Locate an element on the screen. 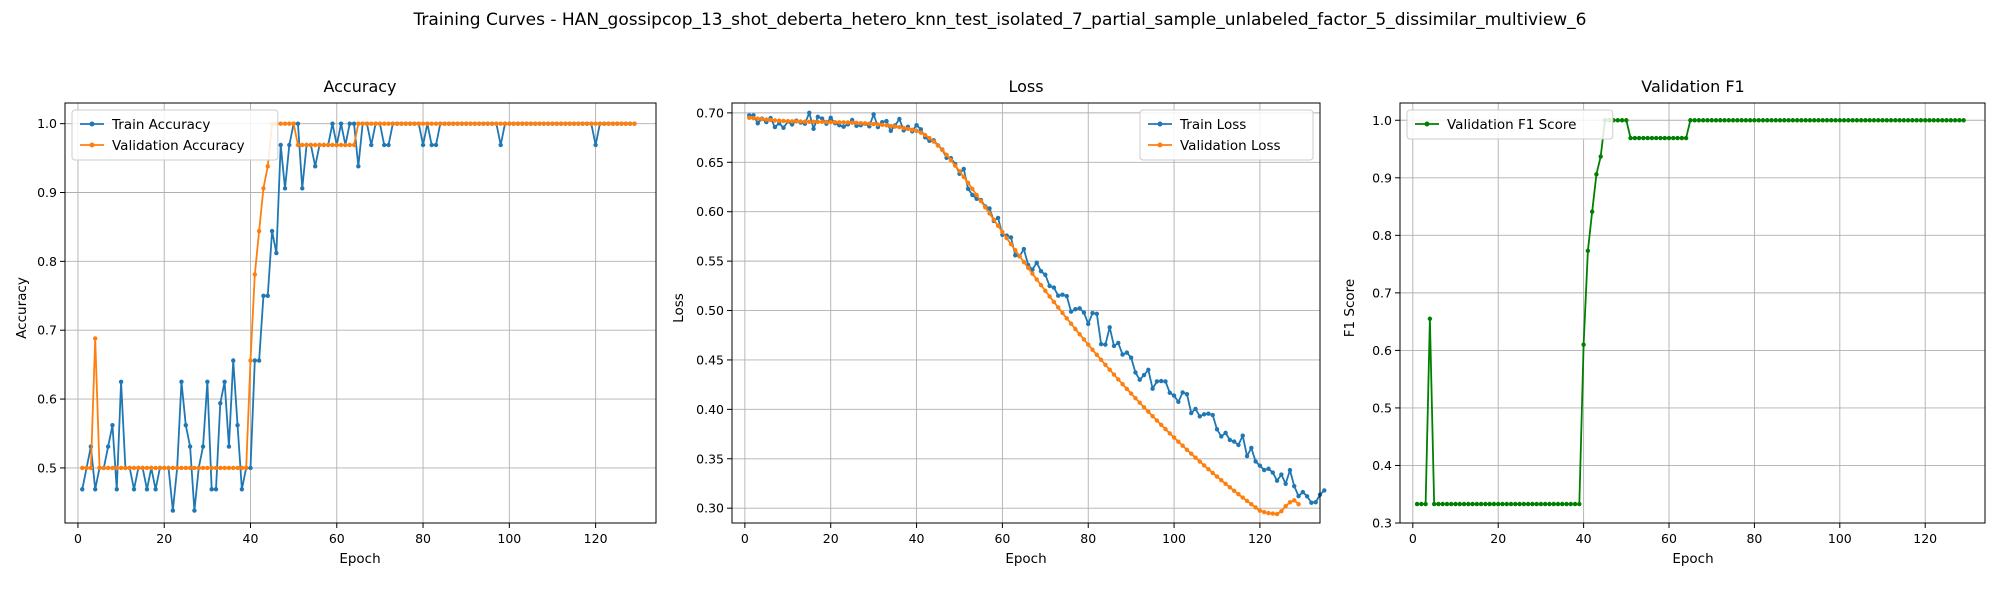  legend-entry: Validation F1 Score is located at coordinates (1511, 125).